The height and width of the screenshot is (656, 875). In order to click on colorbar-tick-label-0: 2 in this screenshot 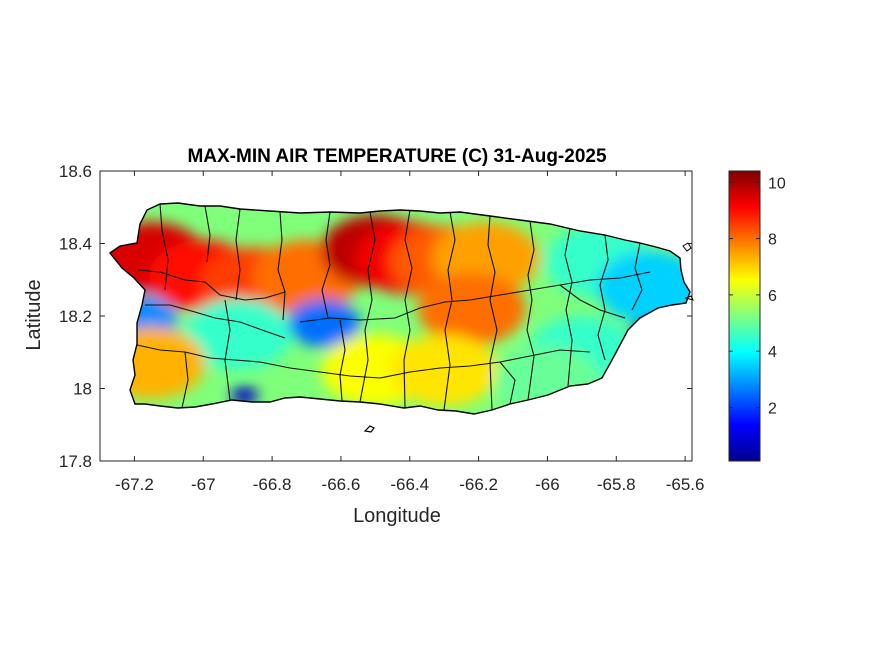, I will do `click(772, 409)`.